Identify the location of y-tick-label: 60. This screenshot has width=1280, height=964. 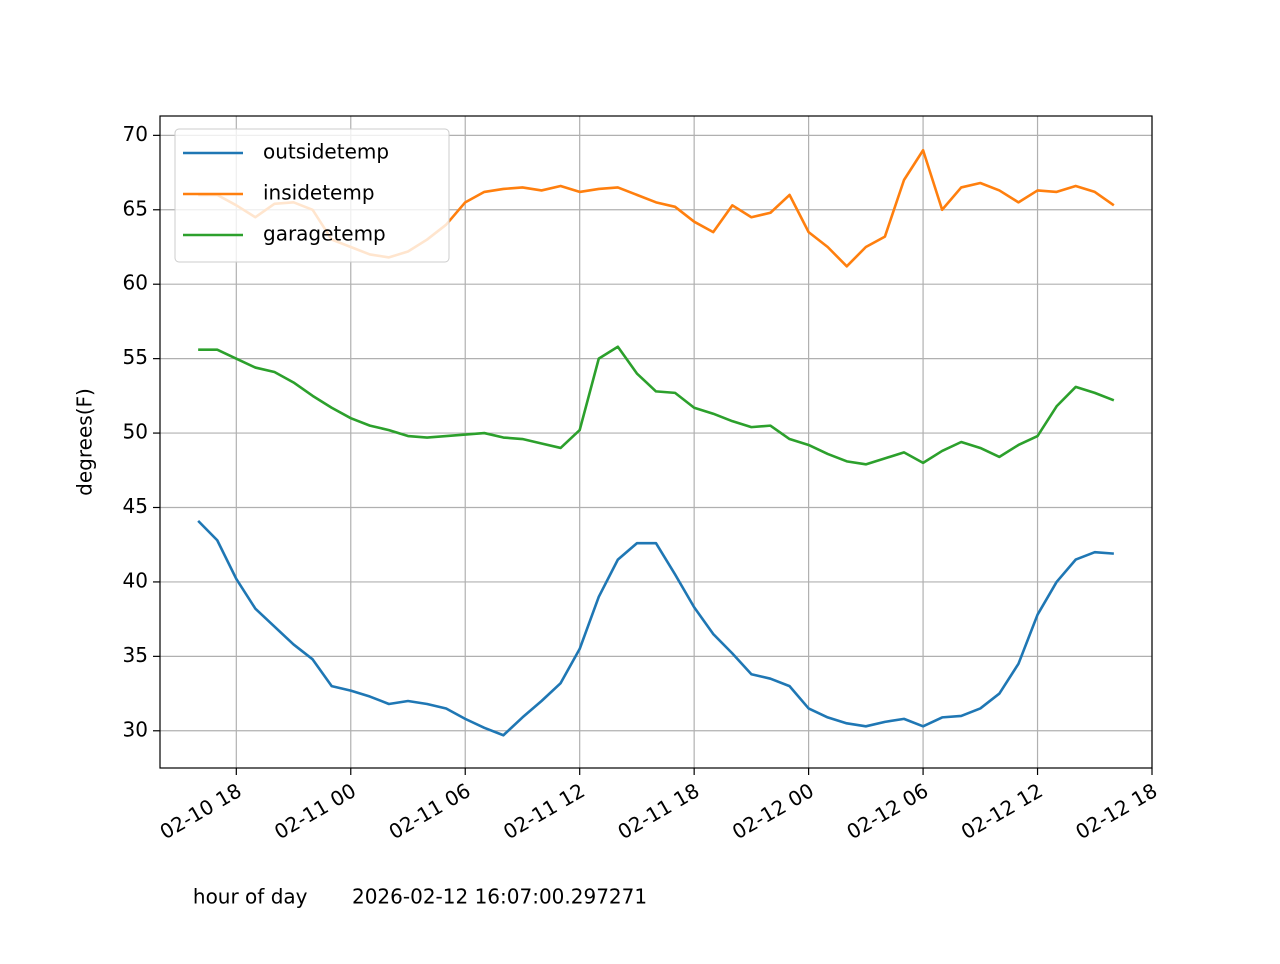
(135, 283).